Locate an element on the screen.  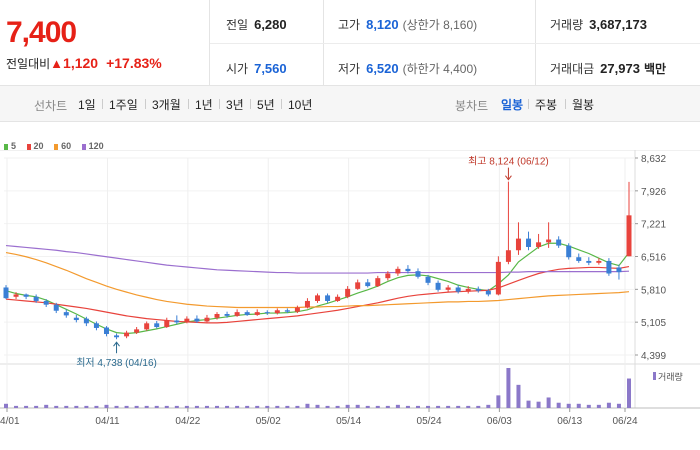
candle-daily-button: 일봉 is located at coordinates (512, 105).